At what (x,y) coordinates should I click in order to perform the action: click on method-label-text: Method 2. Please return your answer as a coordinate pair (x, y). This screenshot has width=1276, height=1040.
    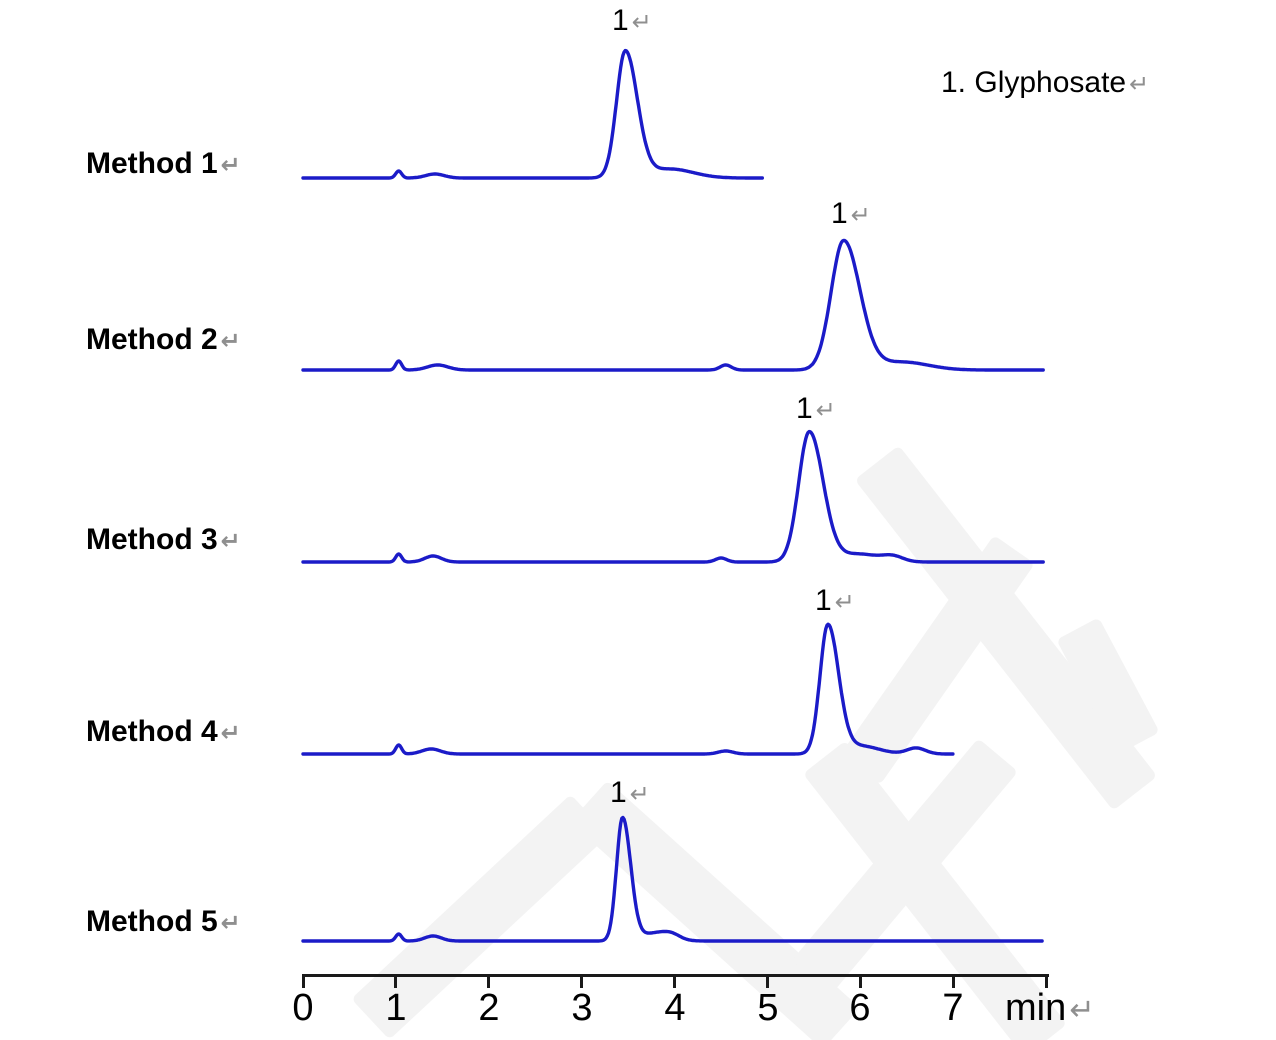
    Looking at the image, I should click on (152, 339).